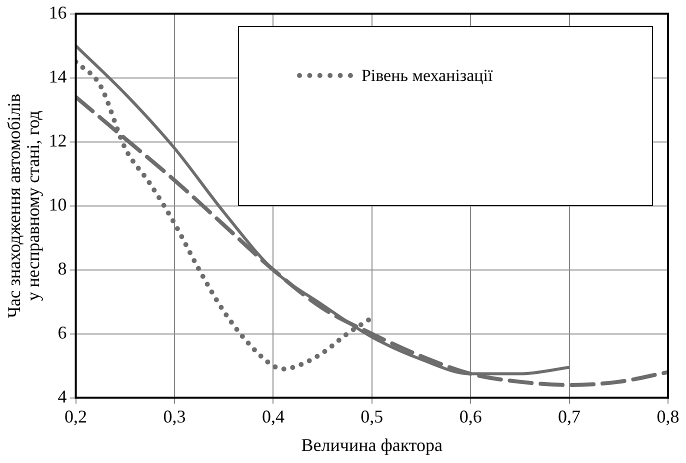 This screenshot has height=463, width=686. Describe the element at coordinates (62, 396) in the screenshot. I see `y-tick-label: 4` at that location.